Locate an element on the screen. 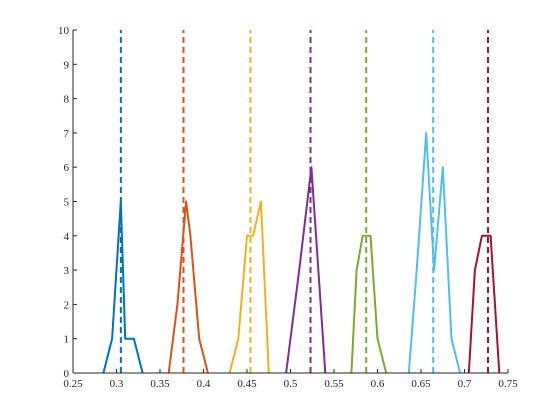 The height and width of the screenshot is (420, 560). x-tick-label: 0.35 is located at coordinates (160, 384).